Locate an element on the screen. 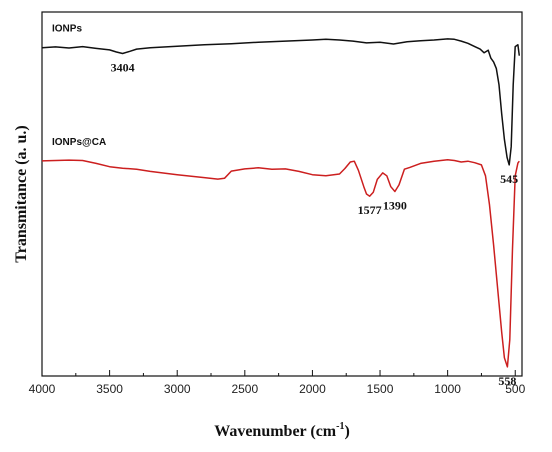 This screenshot has height=452, width=552. peak-label: 1390 is located at coordinates (395, 205).